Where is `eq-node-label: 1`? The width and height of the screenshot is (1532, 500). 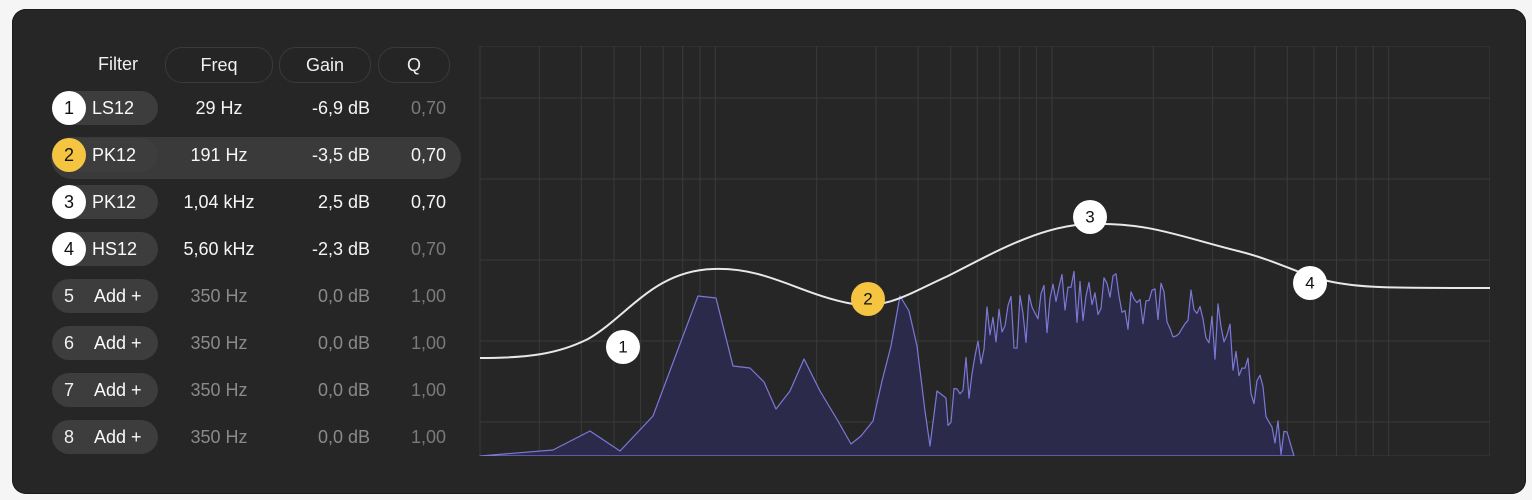 eq-node-label: 1 is located at coordinates (622, 347).